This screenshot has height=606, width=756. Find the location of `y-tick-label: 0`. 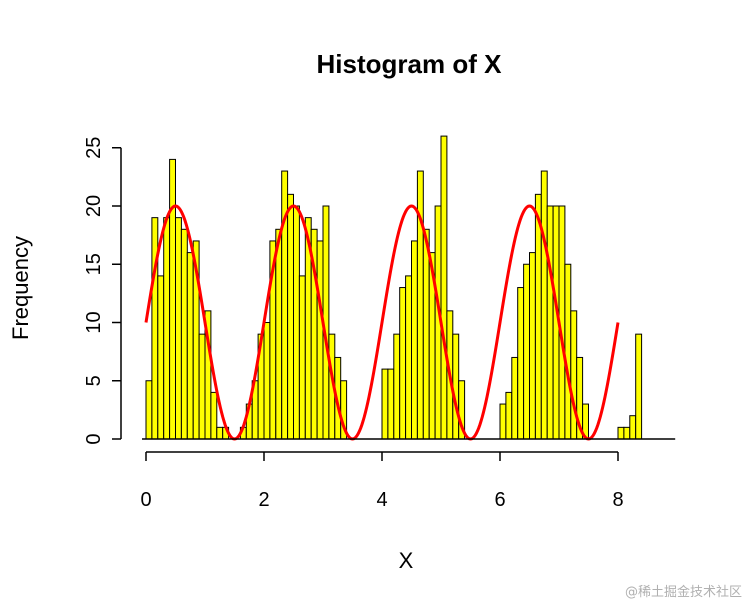

y-tick-label: 0 is located at coordinates (94, 438).